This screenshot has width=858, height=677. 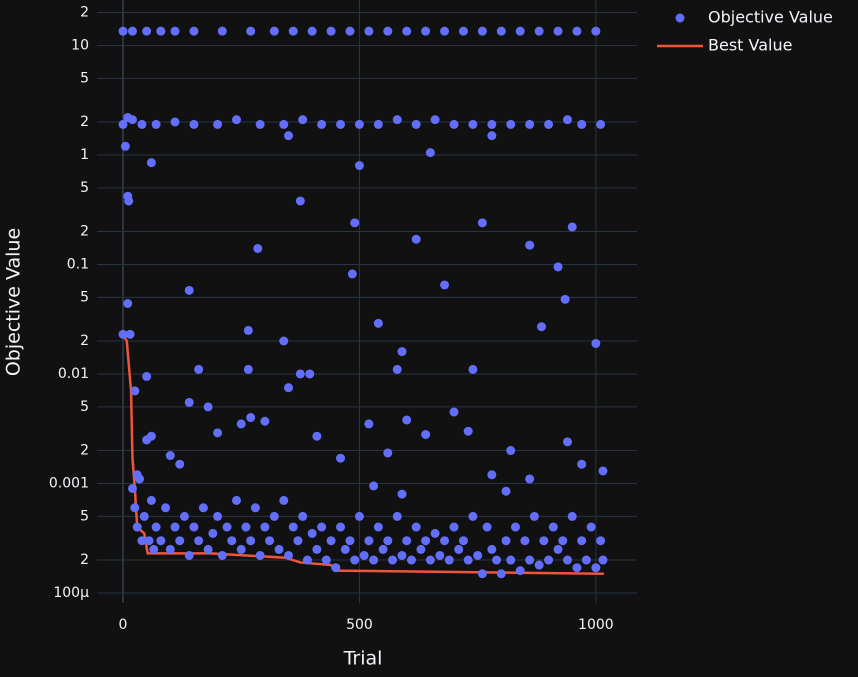 What do you see at coordinates (71, 593) in the screenshot?
I see `y-tick-label: 100μ` at bounding box center [71, 593].